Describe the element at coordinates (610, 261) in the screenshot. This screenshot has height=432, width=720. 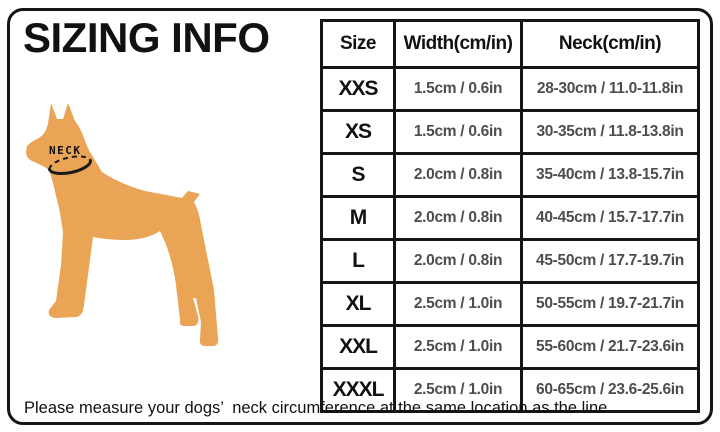
I see `neck-cell: 45-50cm / 17.7-19.7in` at that location.